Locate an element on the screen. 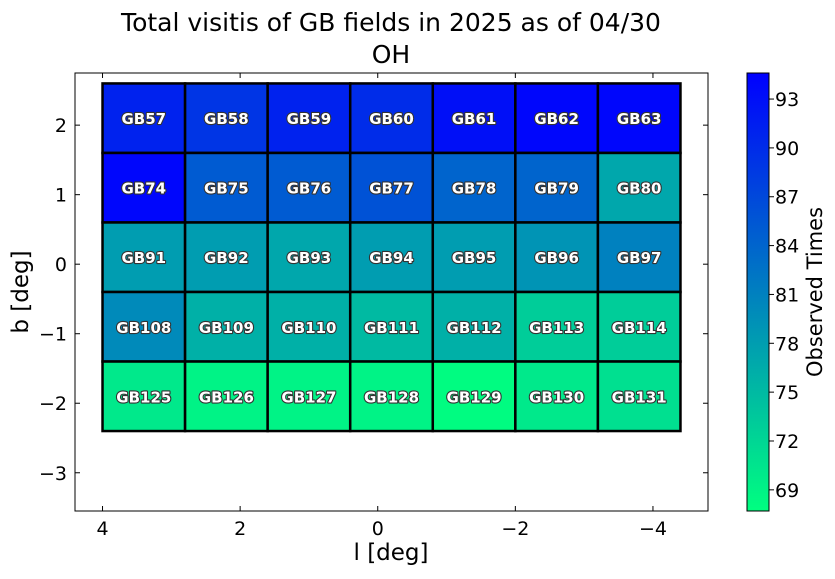  field-label-gb108: GB108 is located at coordinates (143, 328).